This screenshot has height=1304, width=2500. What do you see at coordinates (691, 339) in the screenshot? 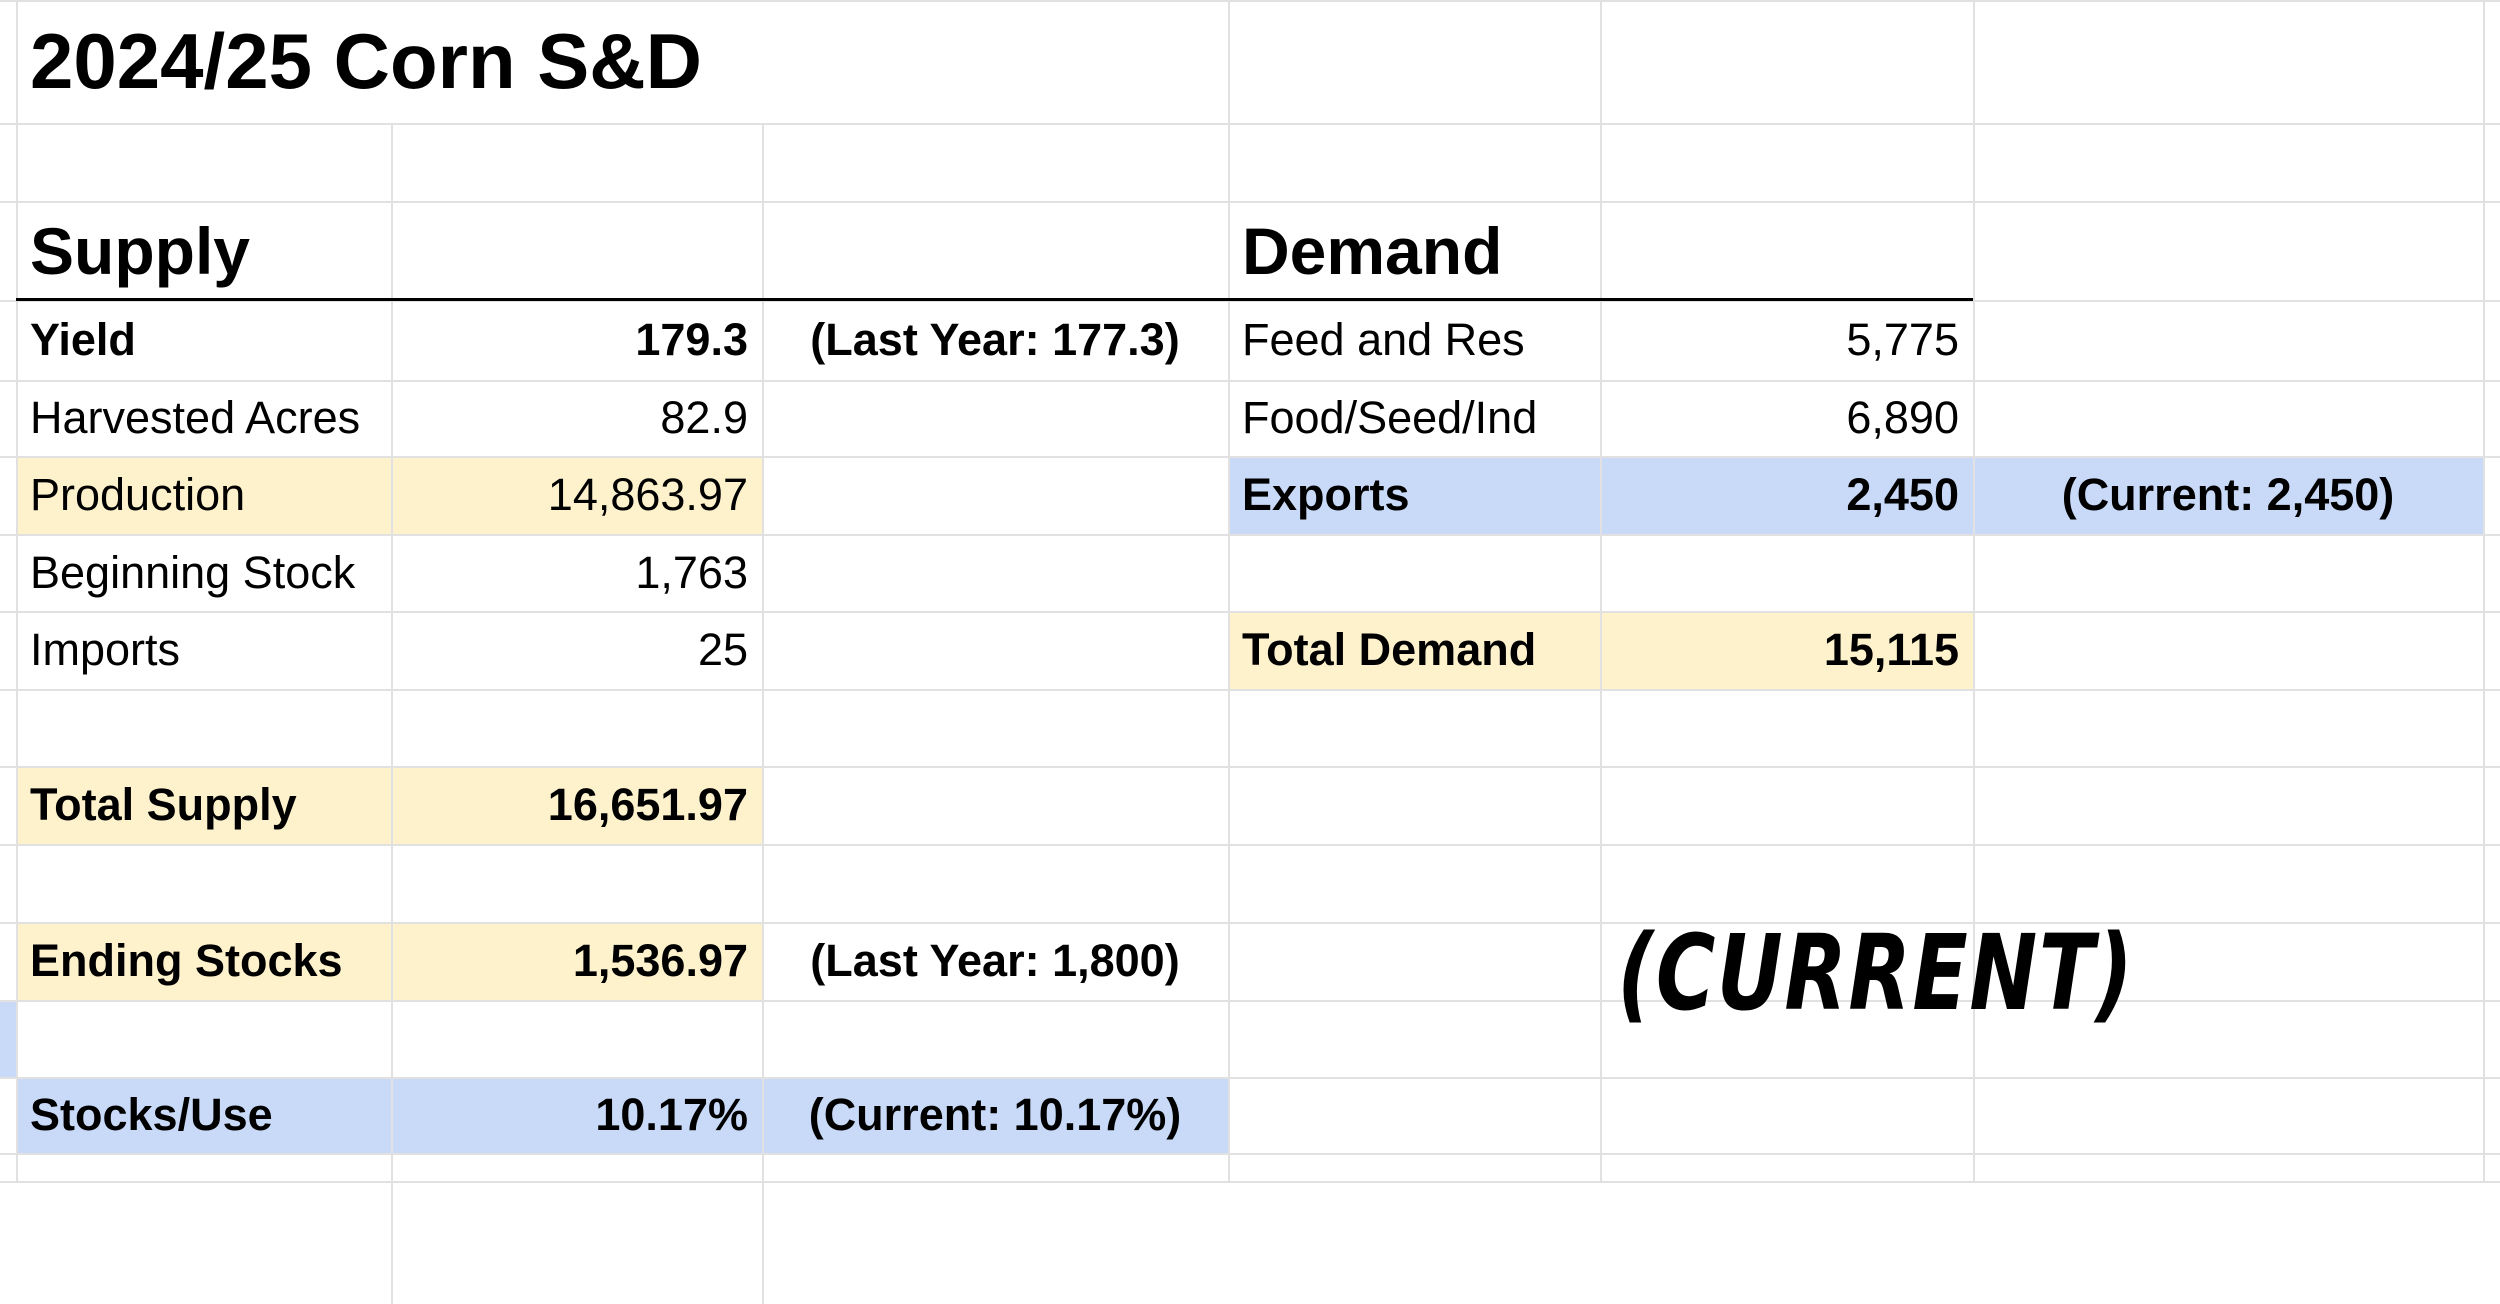
I see `row-value: 179.3` at bounding box center [691, 339].